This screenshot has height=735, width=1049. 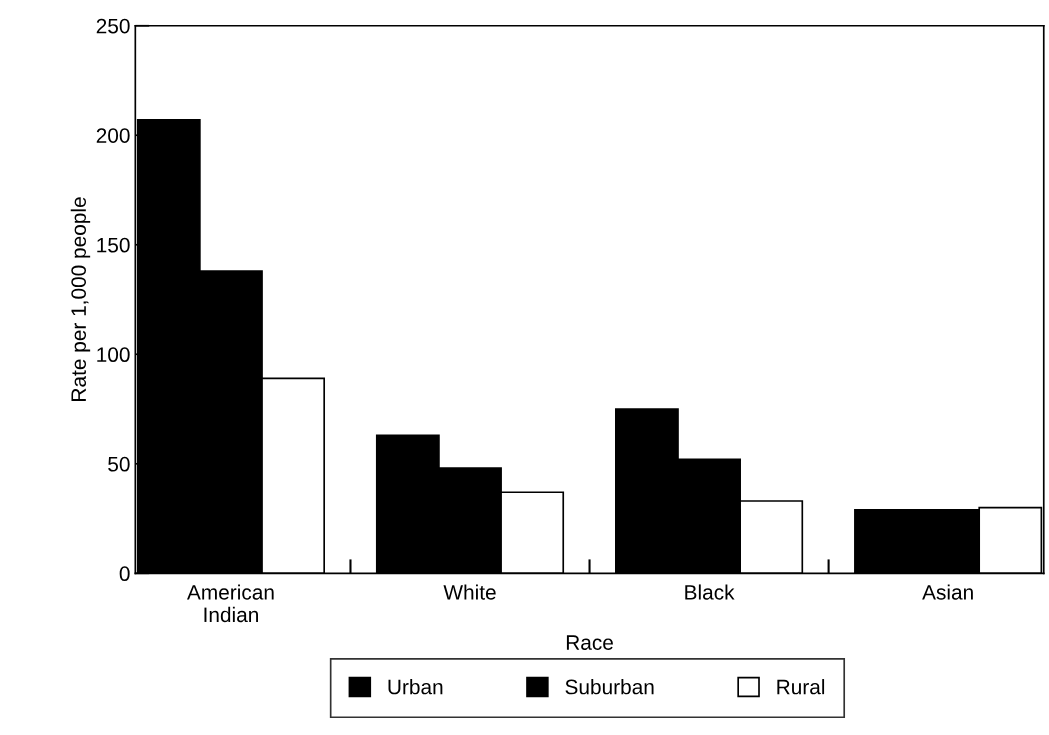 I want to click on y-axis-title: Rate per 1,000 people, so click(x=80, y=299).